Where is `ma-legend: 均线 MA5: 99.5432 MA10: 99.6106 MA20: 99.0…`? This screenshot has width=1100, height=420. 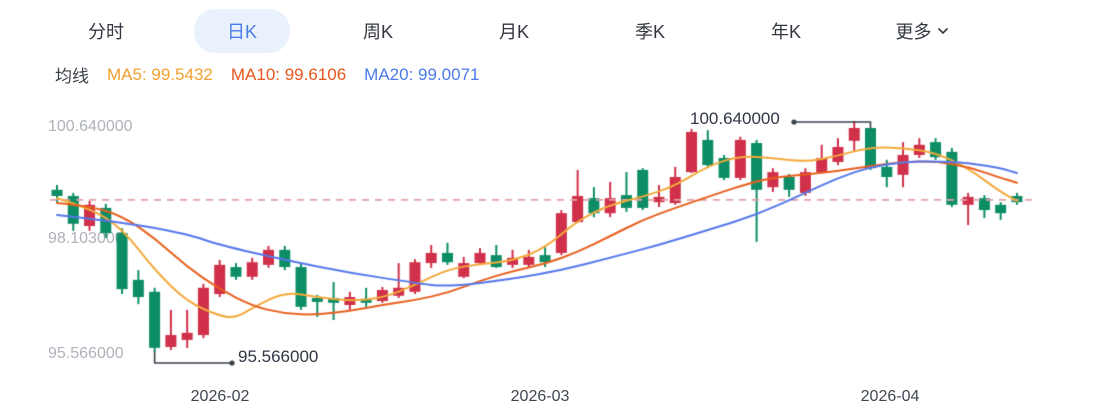
ma-legend: 均线 MA5: 99.5432 MA10: 99.6106 MA20: 99.0… is located at coordinates (267, 74).